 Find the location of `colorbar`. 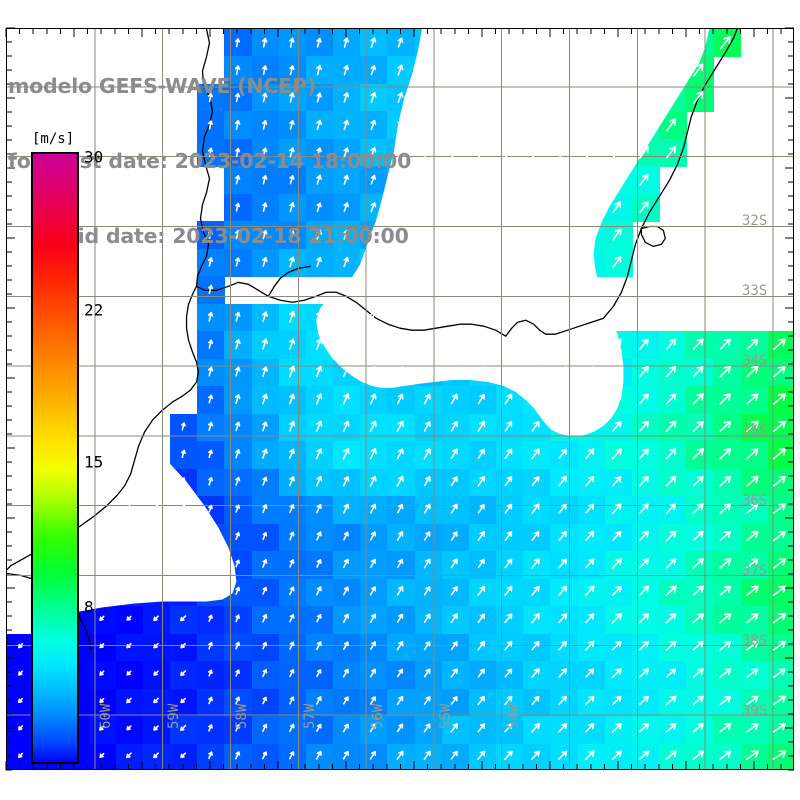

colorbar is located at coordinates (55, 458).